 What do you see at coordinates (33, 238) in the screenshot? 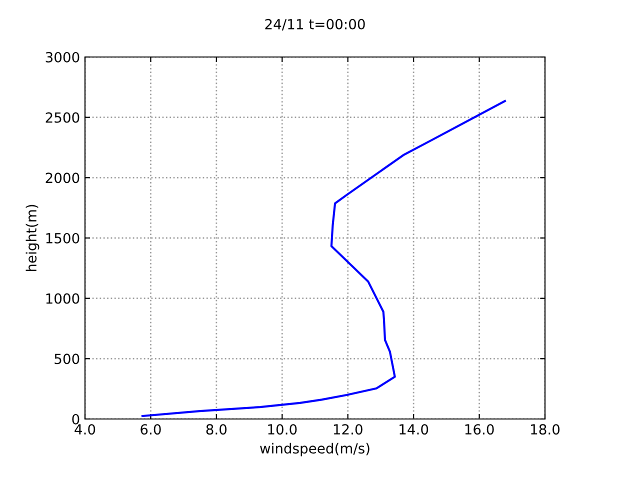
I see `y-axis-title: height(m)` at bounding box center [33, 238].